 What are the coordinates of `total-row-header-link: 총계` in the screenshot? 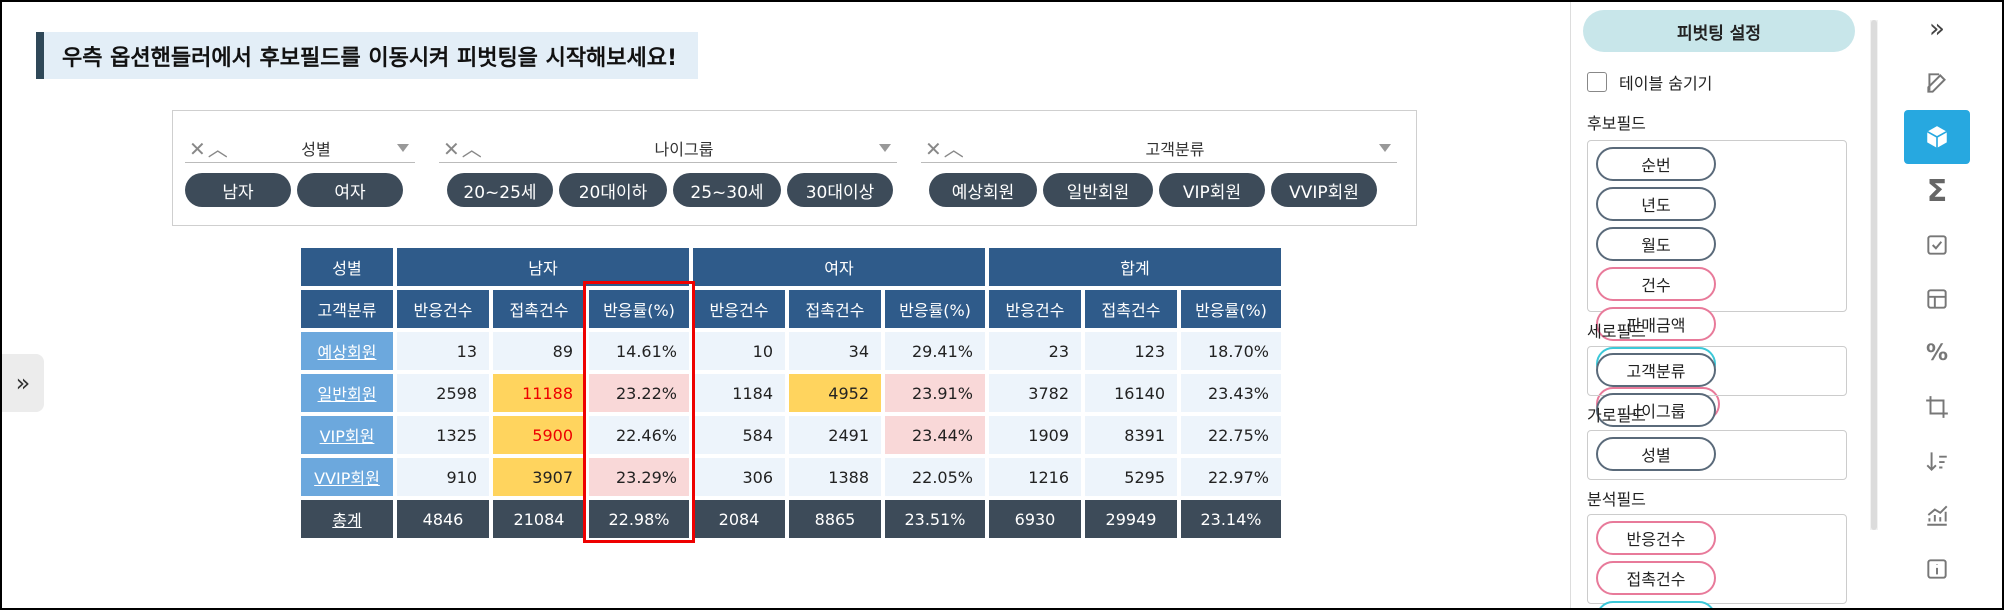 It's located at (347, 519).